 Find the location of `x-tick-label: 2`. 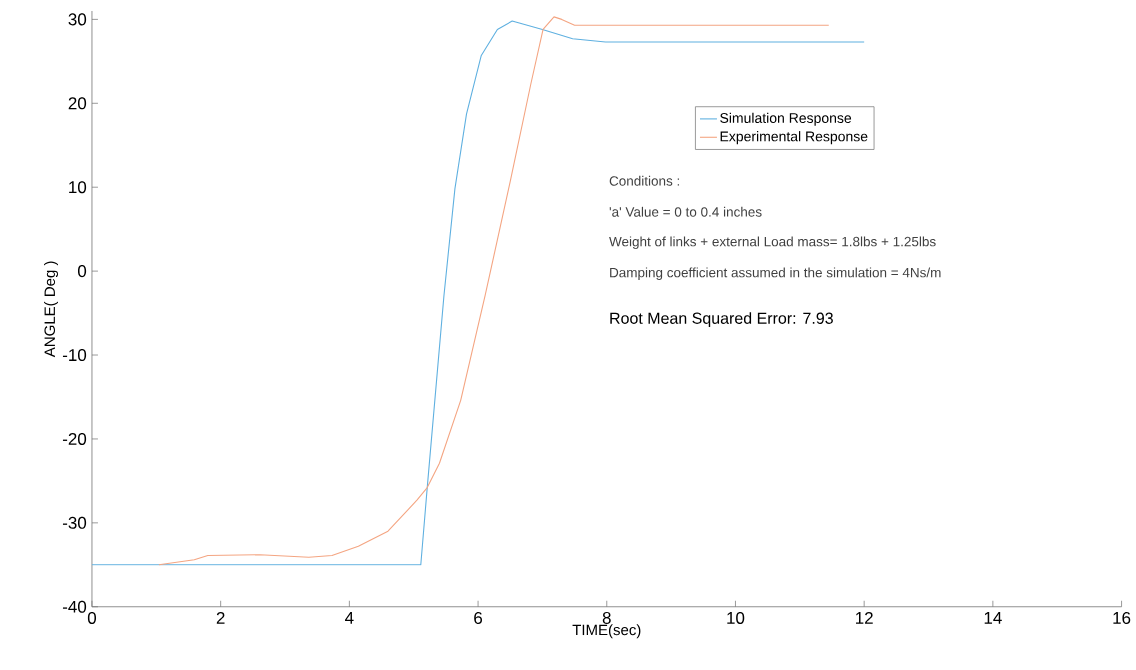

x-tick-label: 2 is located at coordinates (220, 618).